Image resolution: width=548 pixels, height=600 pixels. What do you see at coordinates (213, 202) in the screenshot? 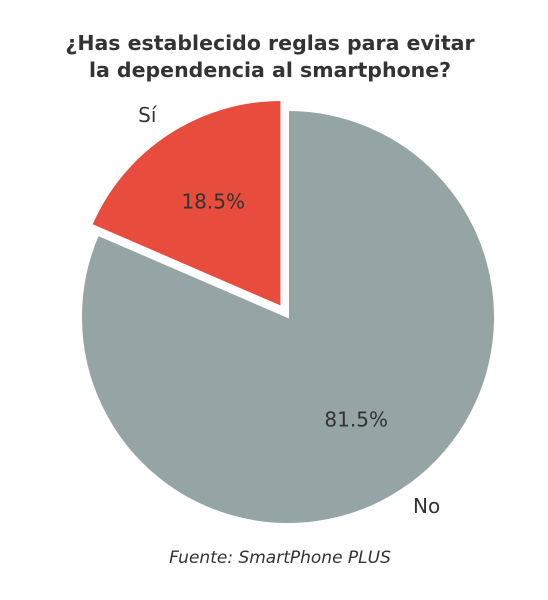
I see `pie-value-label-si: 18.5%` at bounding box center [213, 202].